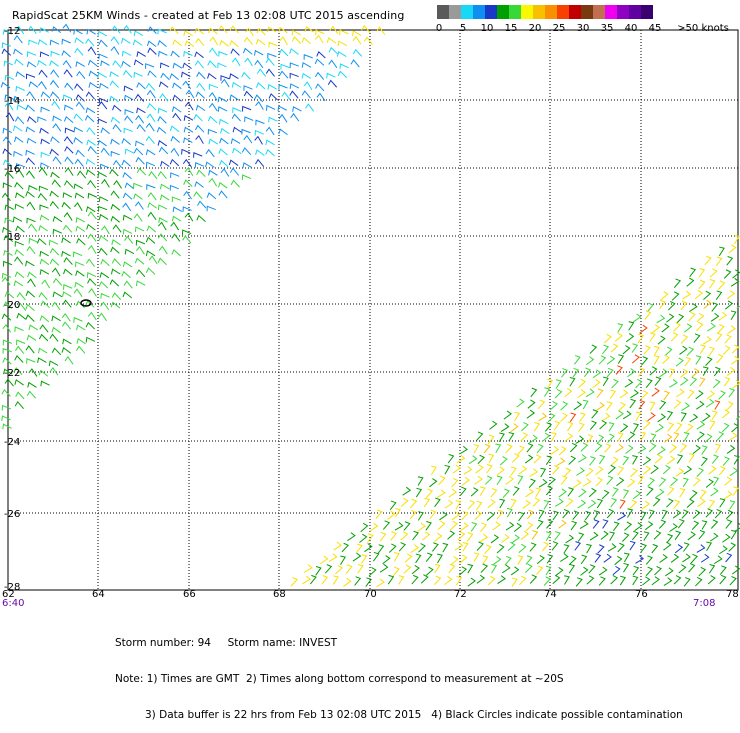  Describe the element at coordinates (189, 594) in the screenshot. I see `lon-label: 66` at that location.